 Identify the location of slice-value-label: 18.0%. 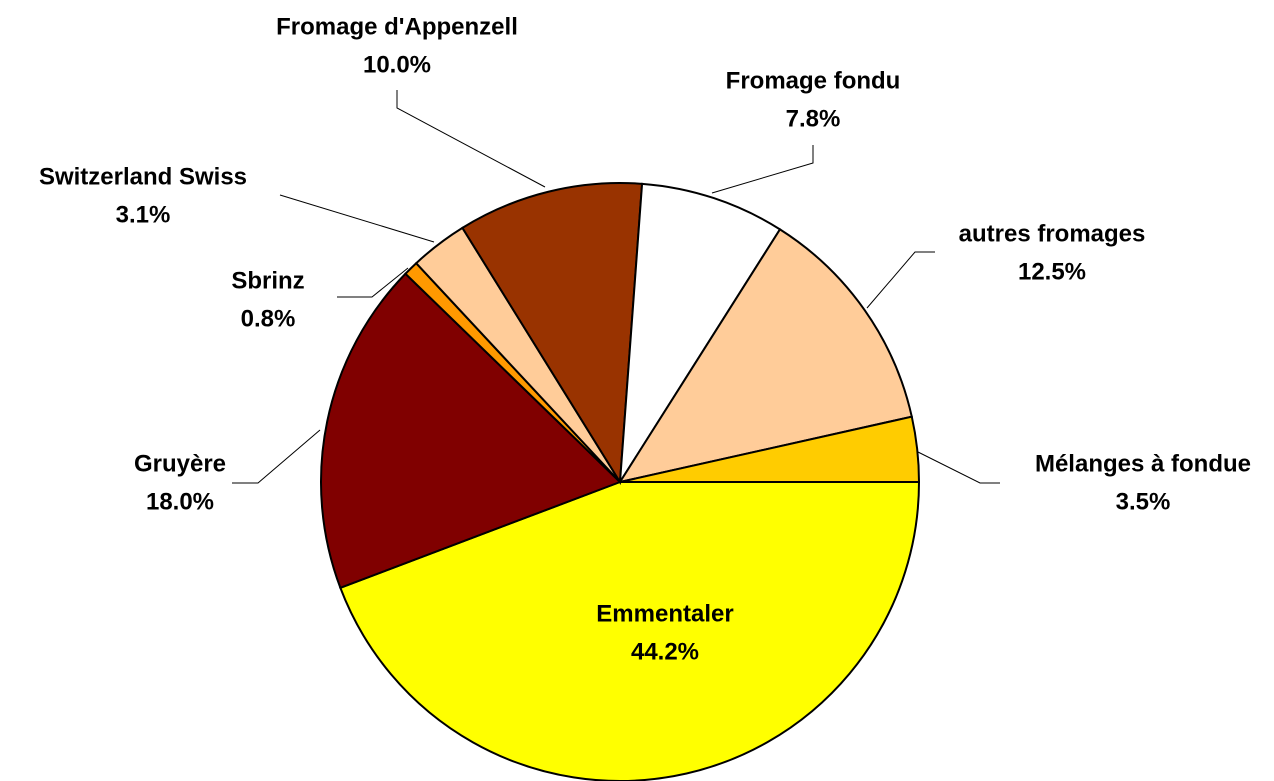
(180, 501).